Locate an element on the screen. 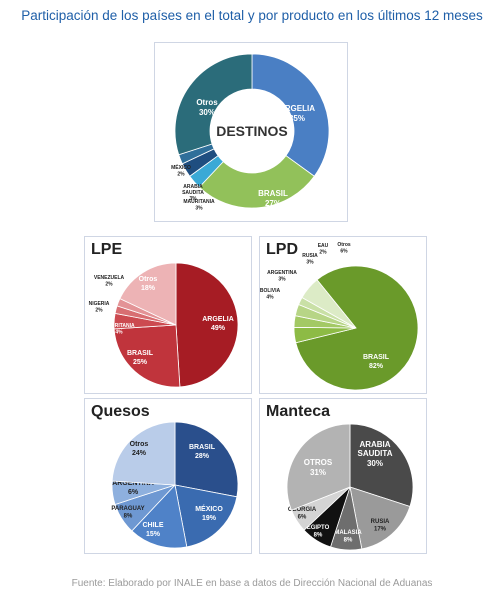 This screenshot has width=504, height=600. label-bolivia: BOLIVIA 4% is located at coordinates (270, 294).